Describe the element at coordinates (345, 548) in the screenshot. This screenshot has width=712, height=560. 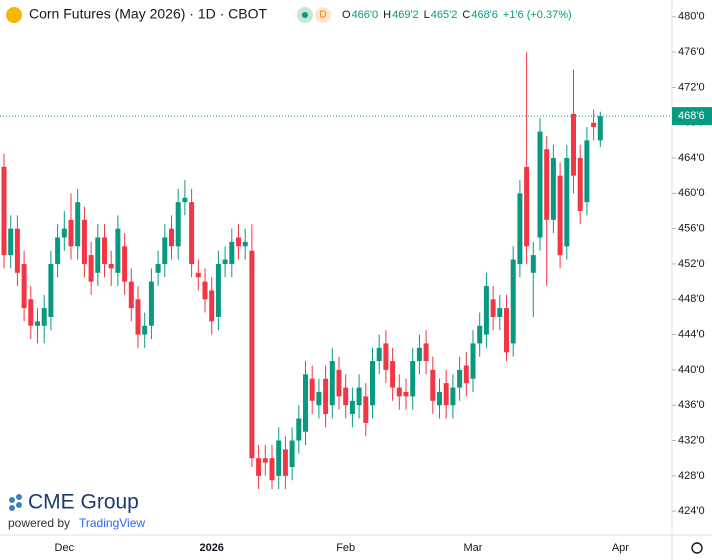
I see `x-tick-label: Feb` at that location.